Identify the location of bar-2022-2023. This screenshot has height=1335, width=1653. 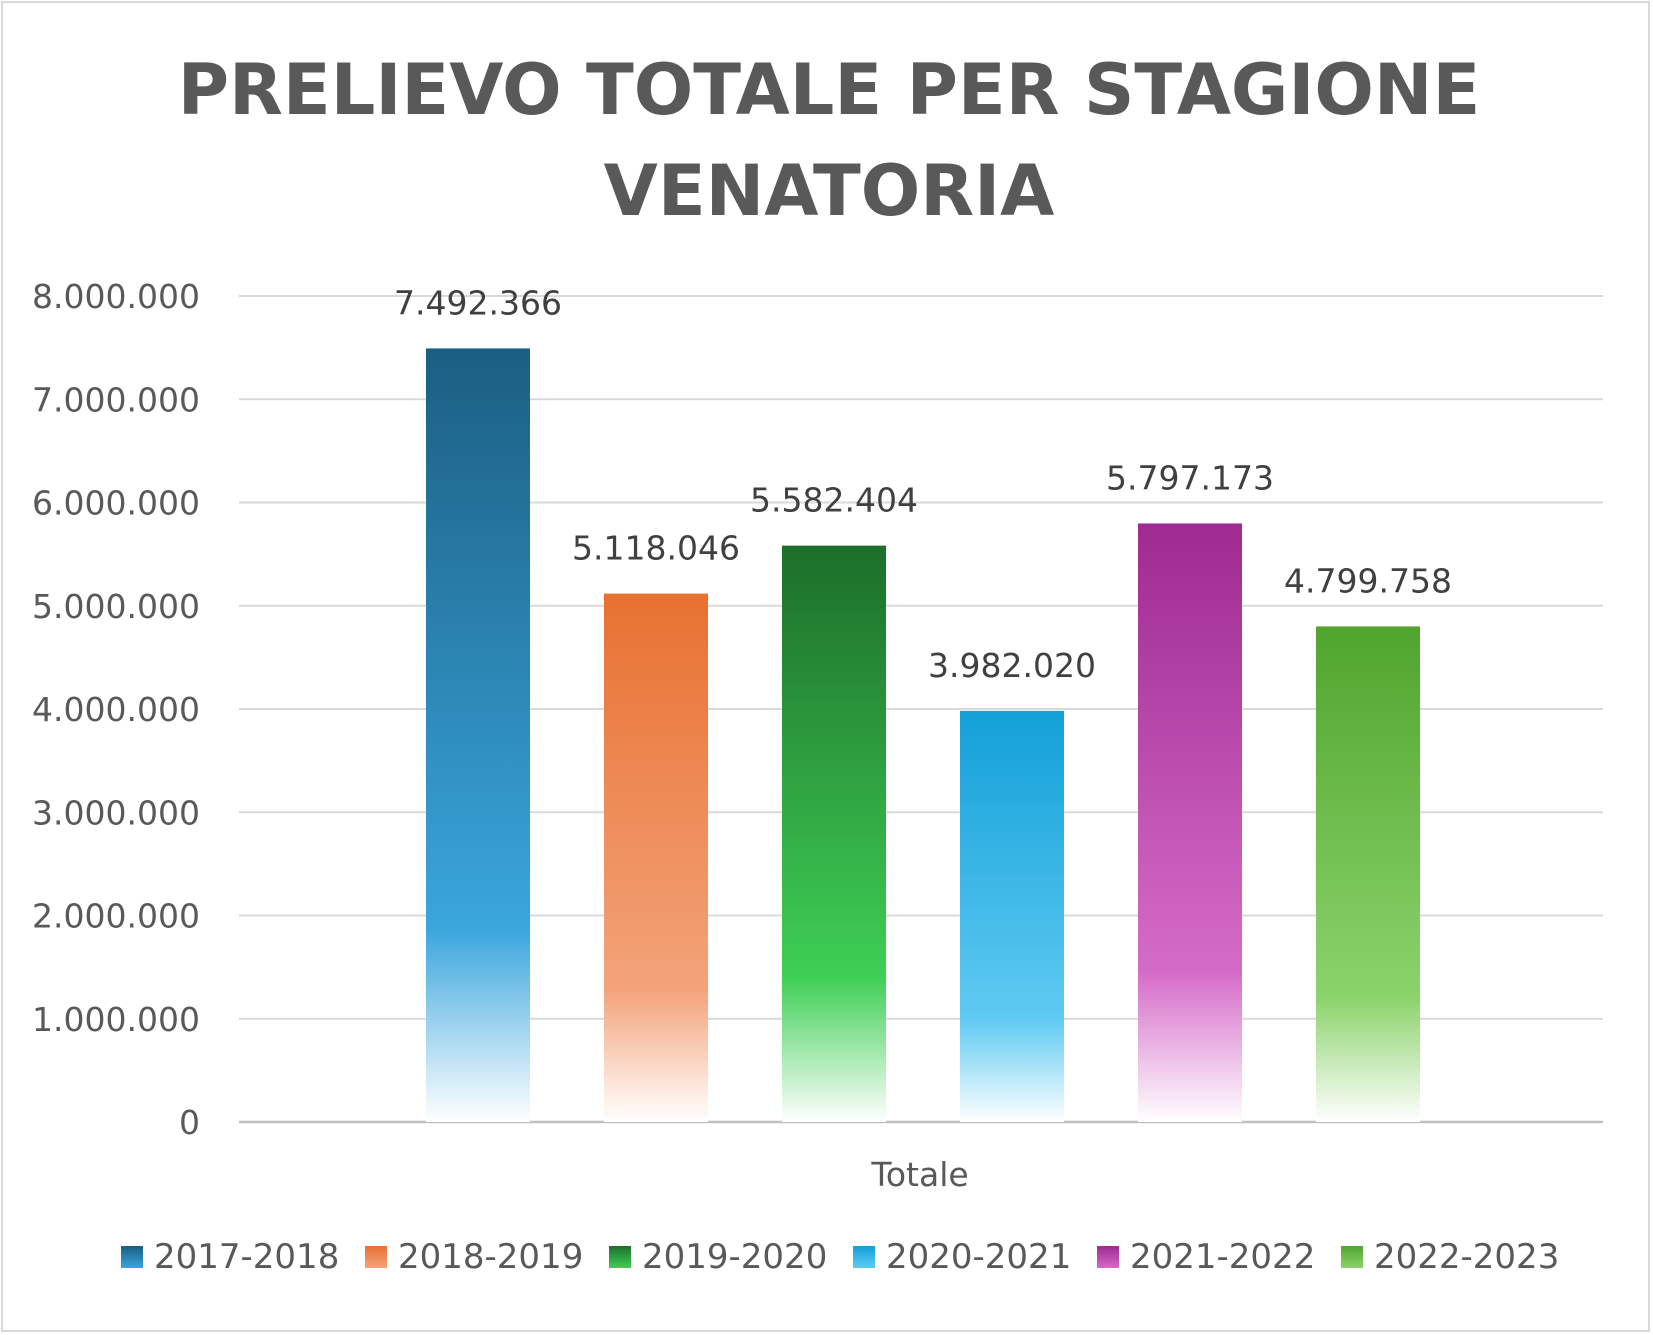
(1368, 874).